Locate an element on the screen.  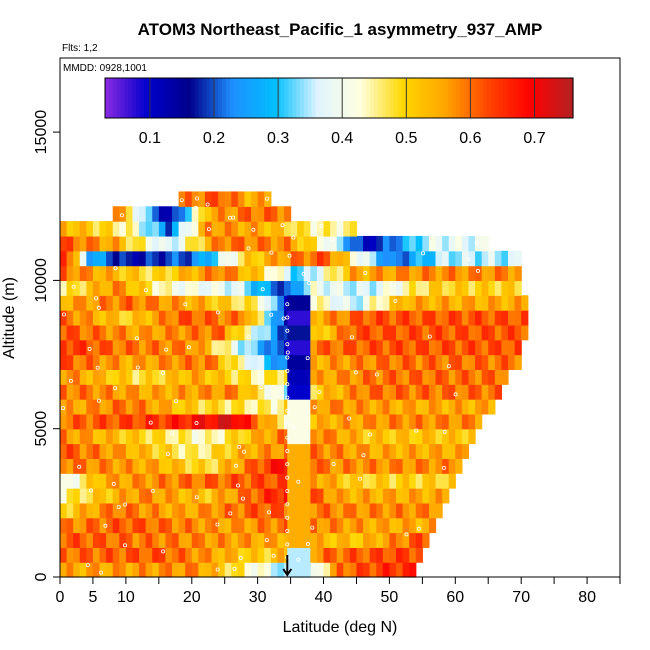
heat-layer is located at coordinates (268, 436).